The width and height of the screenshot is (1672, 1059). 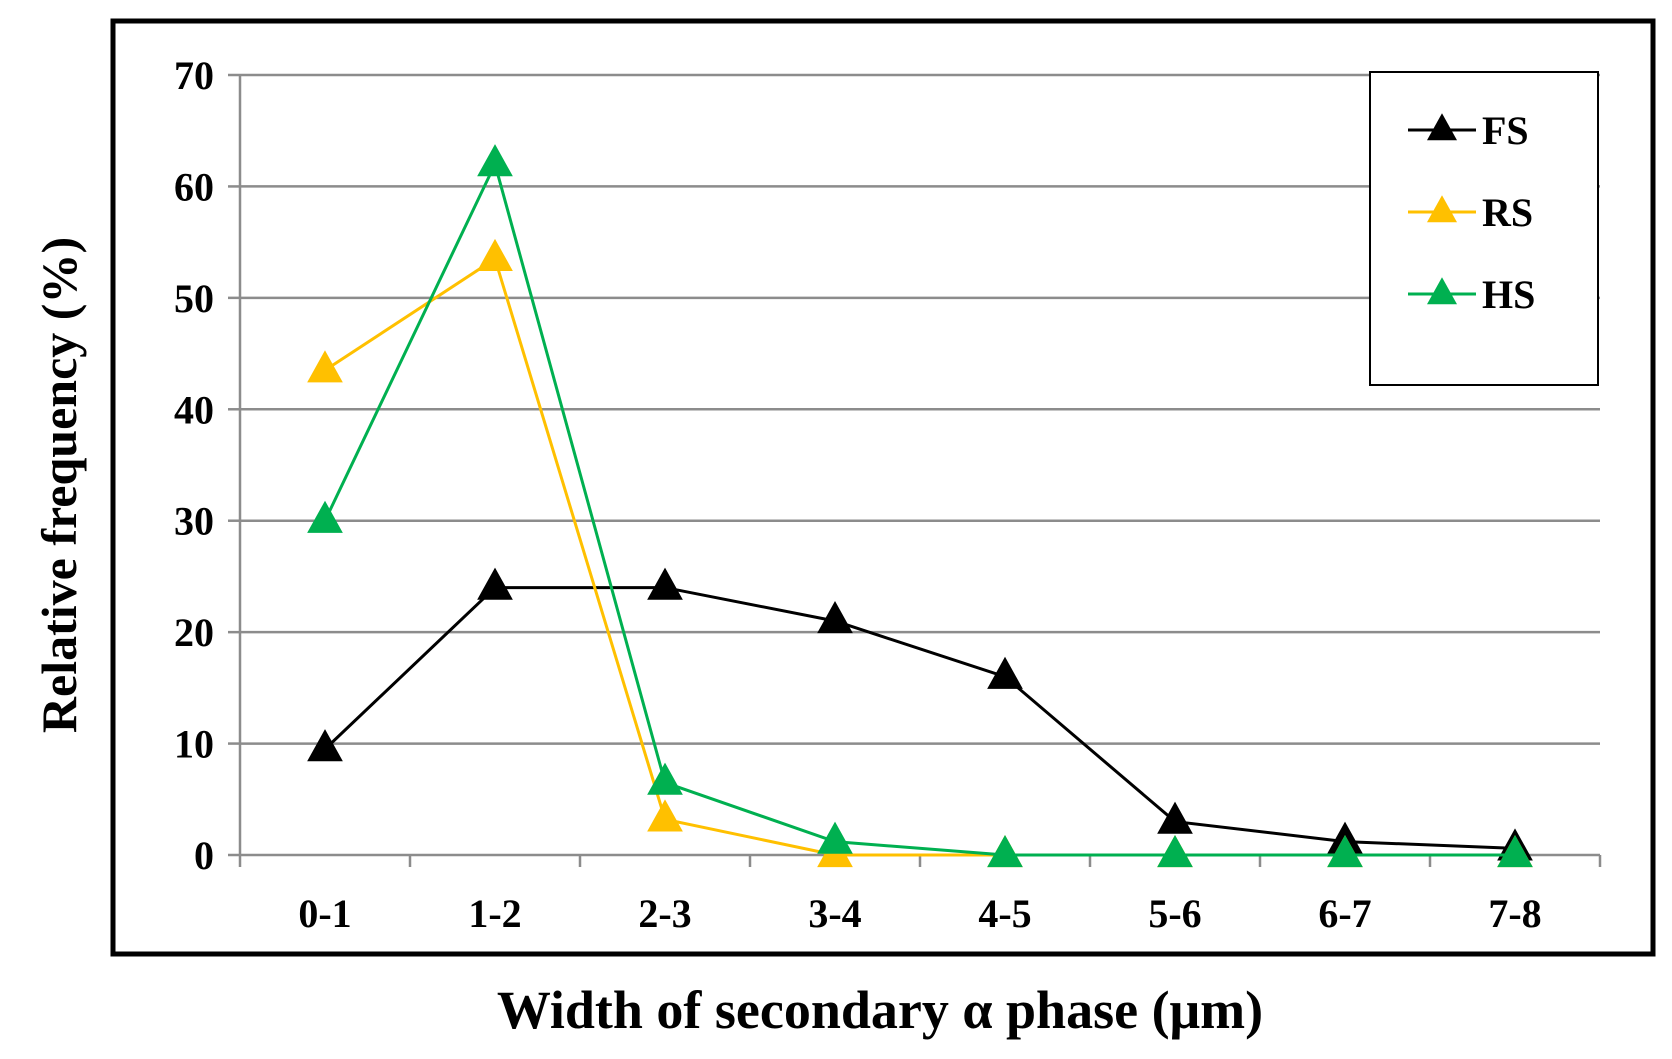 I want to click on x-tick-label: 1-2, so click(x=494, y=913).